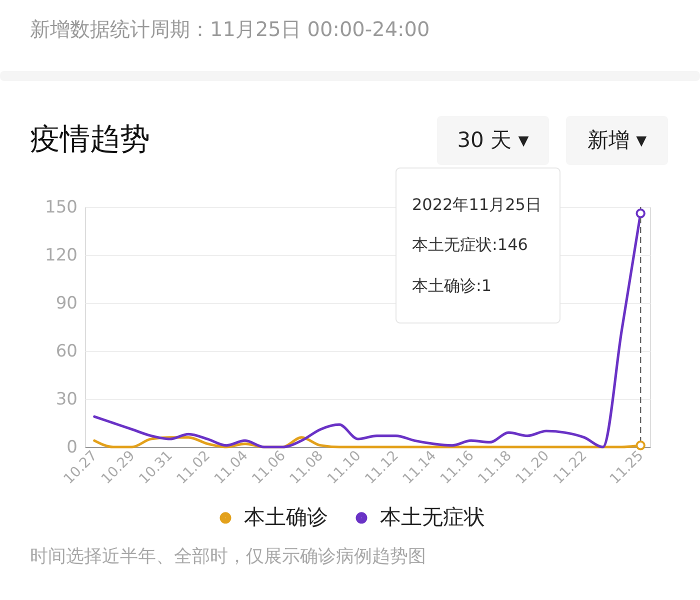  What do you see at coordinates (432, 516) in the screenshot?
I see `legend-label: 本土无症状` at bounding box center [432, 516].